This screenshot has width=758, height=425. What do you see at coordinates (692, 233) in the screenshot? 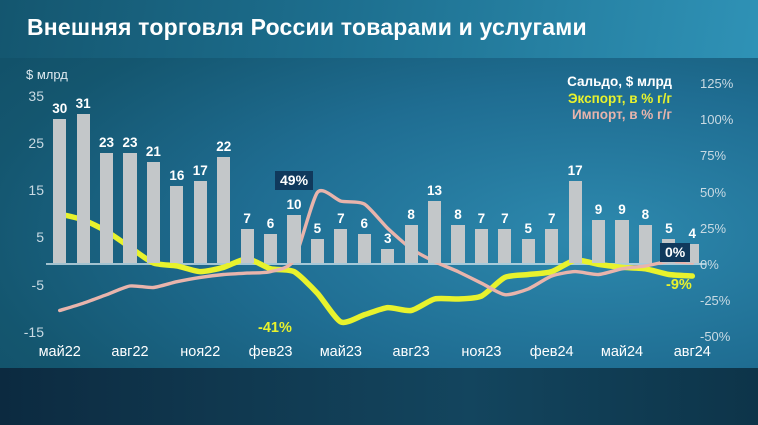
I see `bar-value-label: 4` at bounding box center [692, 233].